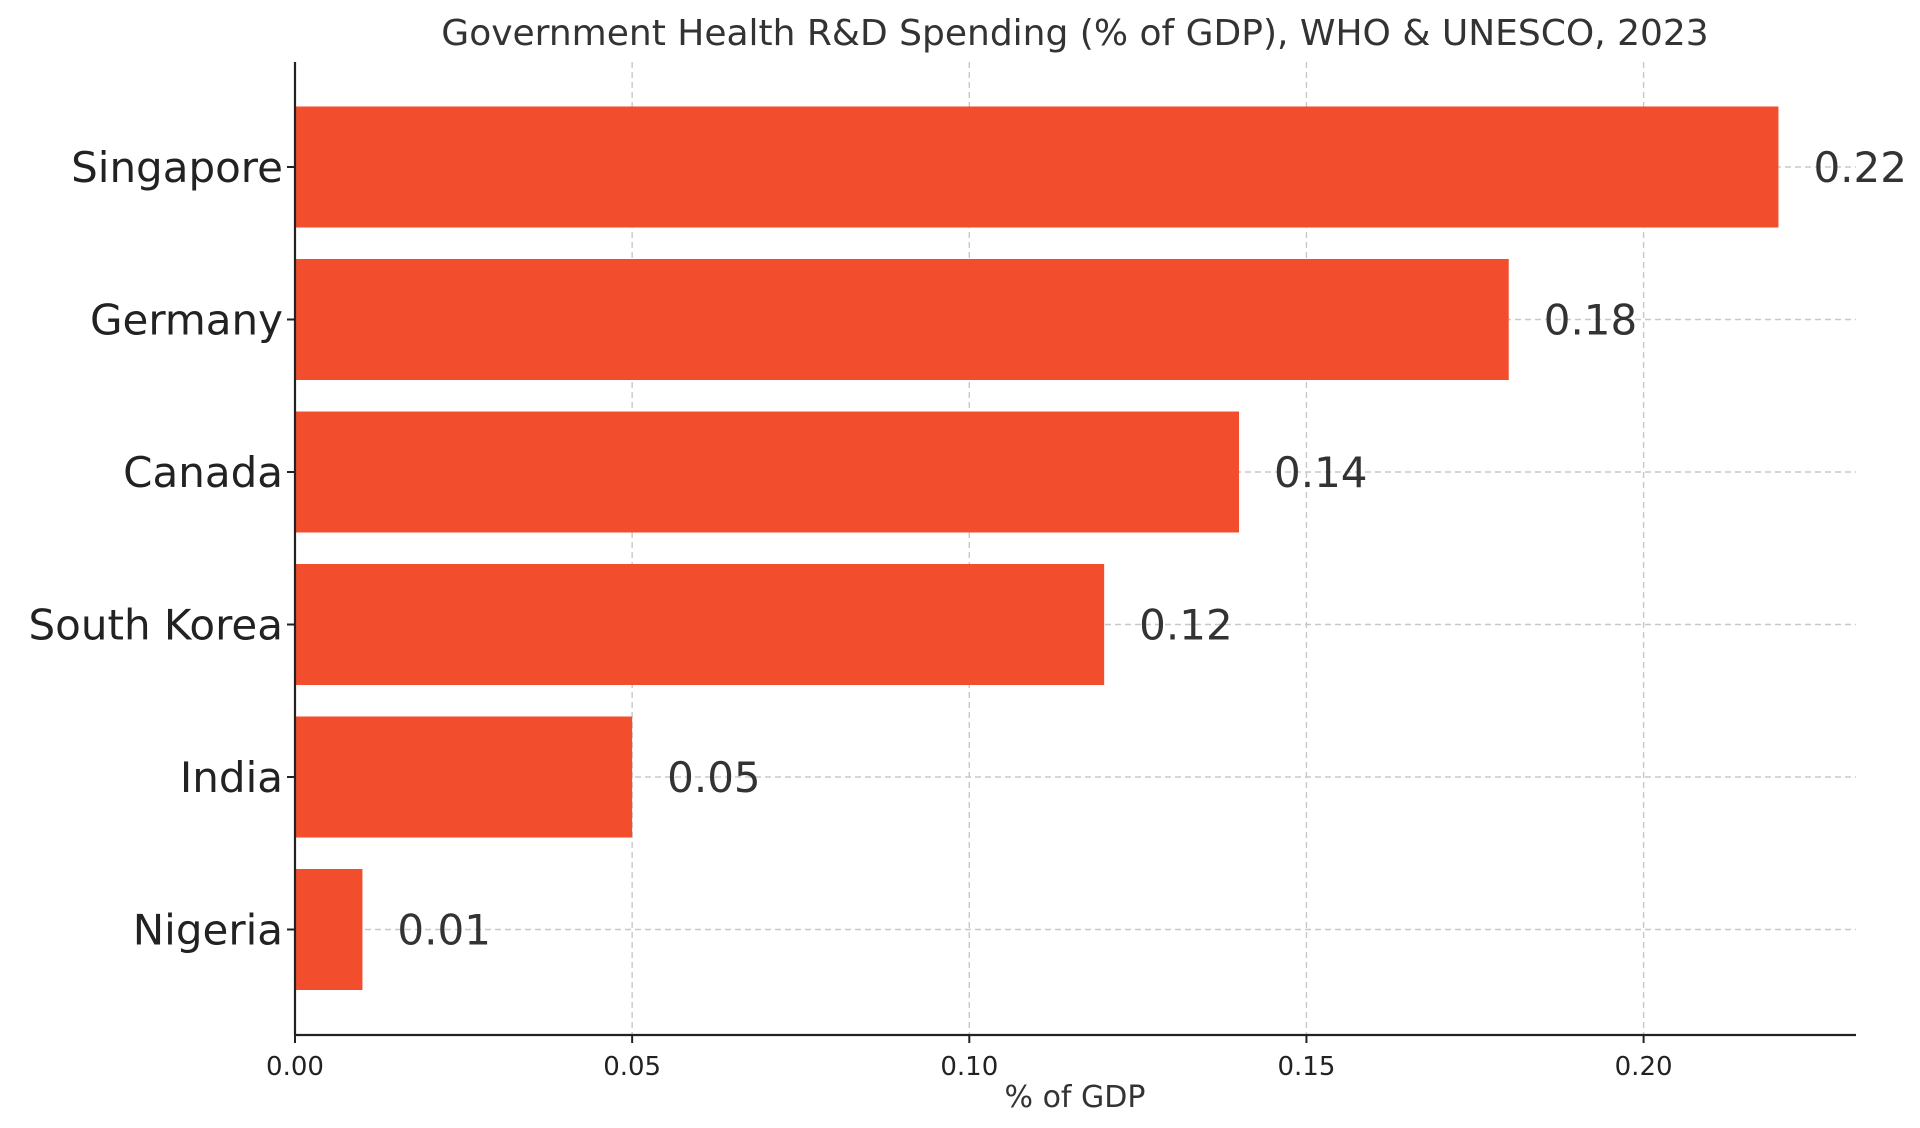 Image resolution: width=1920 pixels, height=1128 pixels. Describe the element at coordinates (295, 1067) in the screenshot. I see `x-tick-label: 0.00` at that location.